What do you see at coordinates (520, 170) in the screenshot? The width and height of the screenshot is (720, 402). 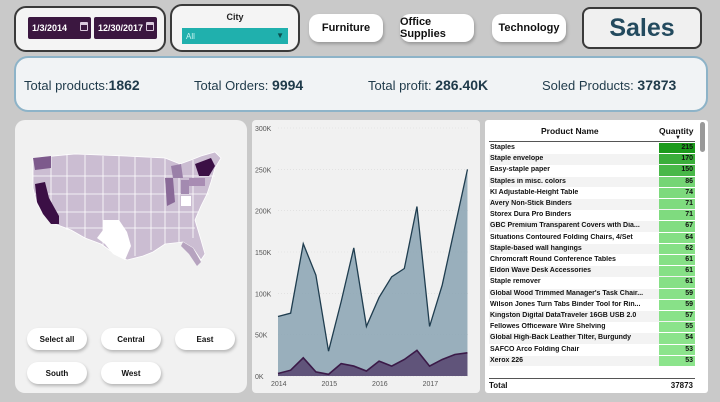 I see `product-name-cell: Easy-staple paper` at bounding box center [520, 170].